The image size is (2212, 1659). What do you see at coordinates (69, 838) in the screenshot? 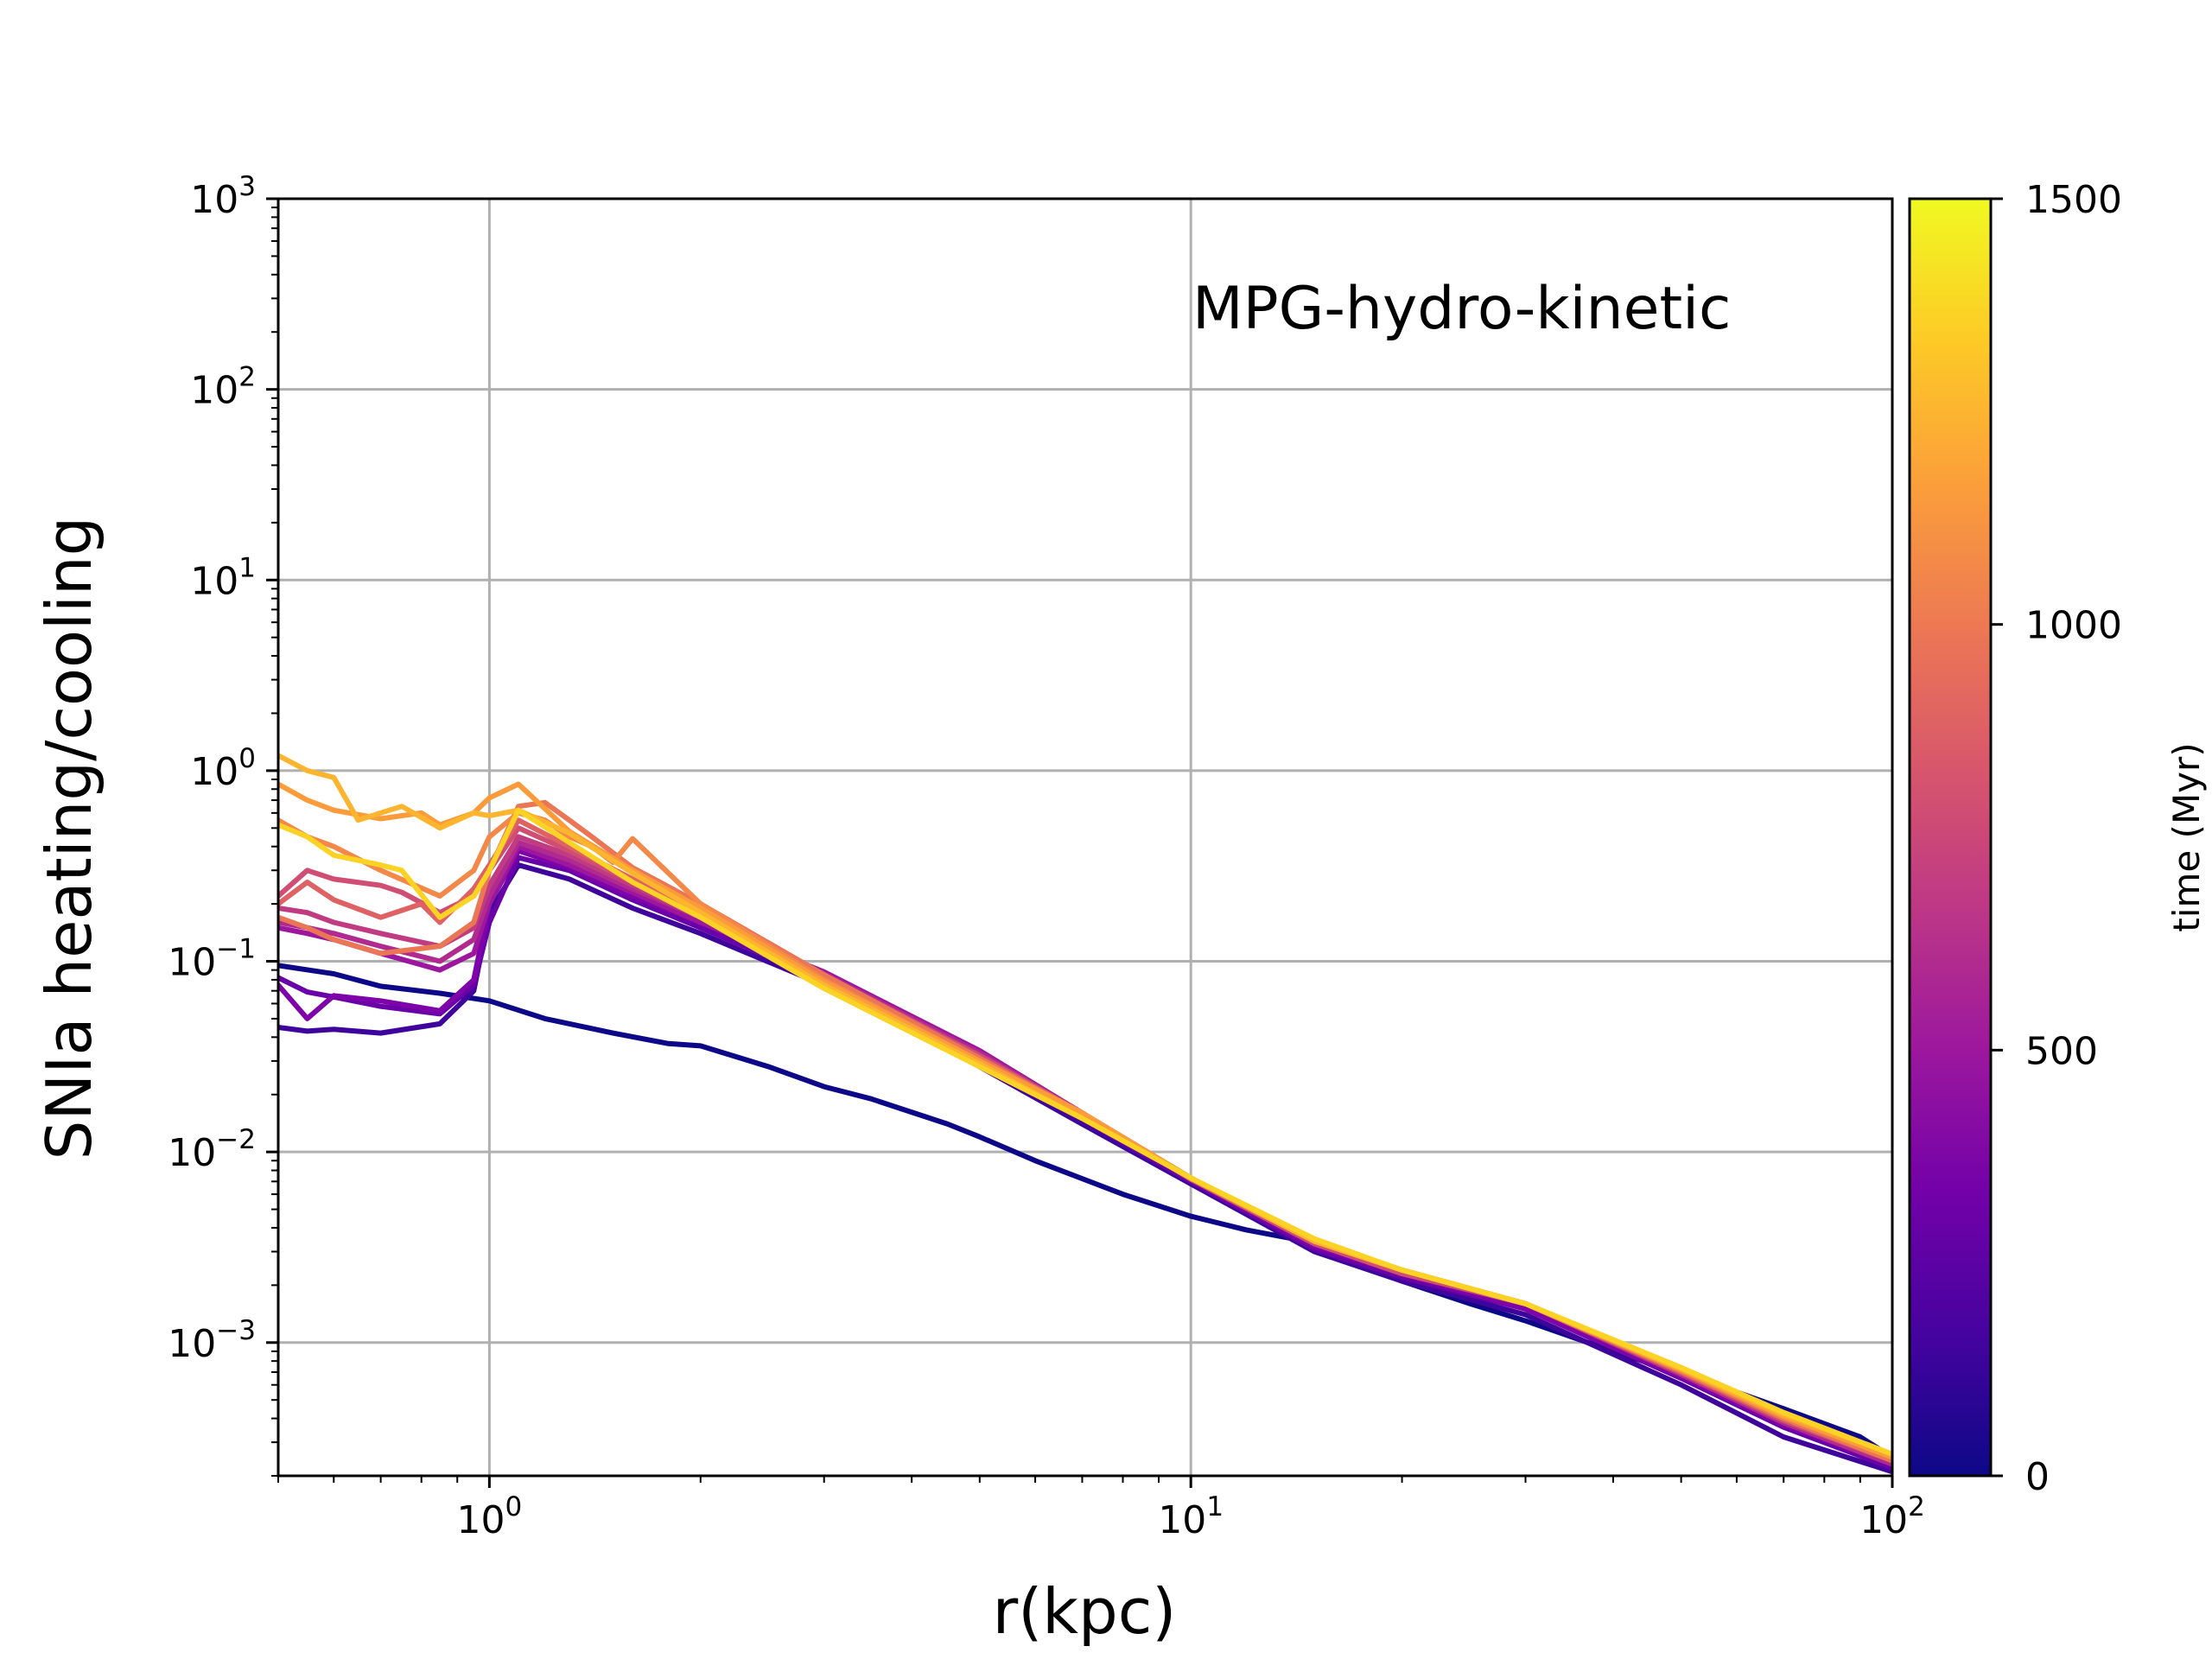
I see `y-axis-title: SNIa heating/cooling` at bounding box center [69, 838].